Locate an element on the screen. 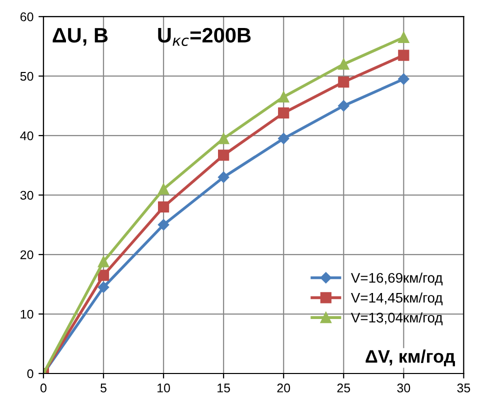  y-tick-label: 0 is located at coordinates (30, 373).